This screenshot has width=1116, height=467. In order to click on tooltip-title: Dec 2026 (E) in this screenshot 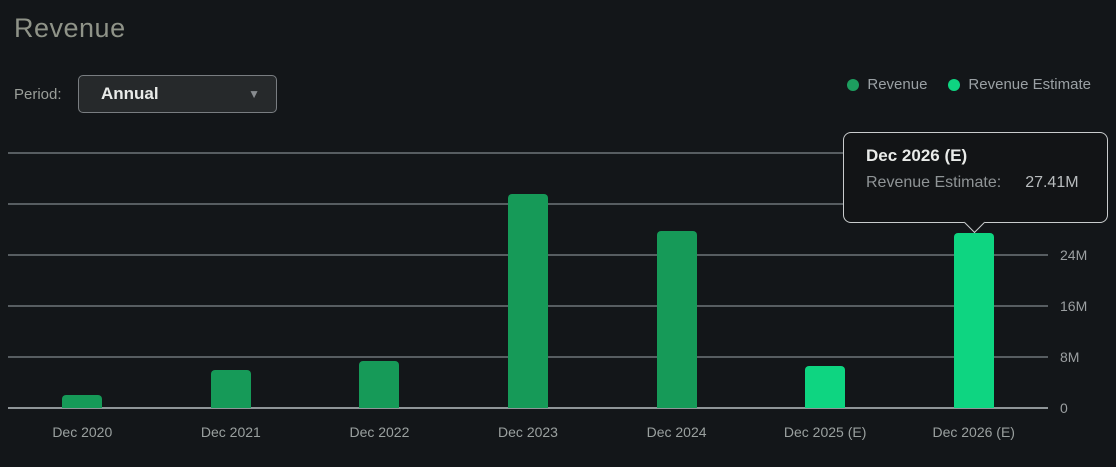, I will do `click(917, 155)`.